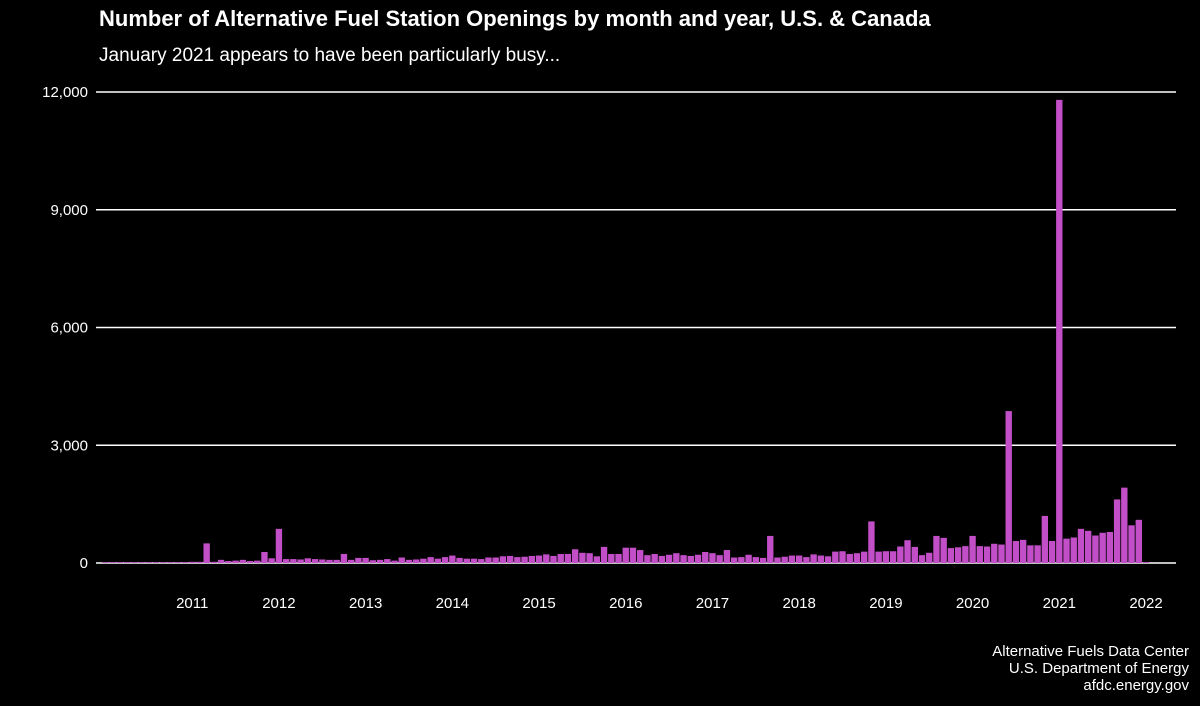  Describe the element at coordinates (1145, 603) in the screenshot. I see `x-tick-label: 2022` at that location.